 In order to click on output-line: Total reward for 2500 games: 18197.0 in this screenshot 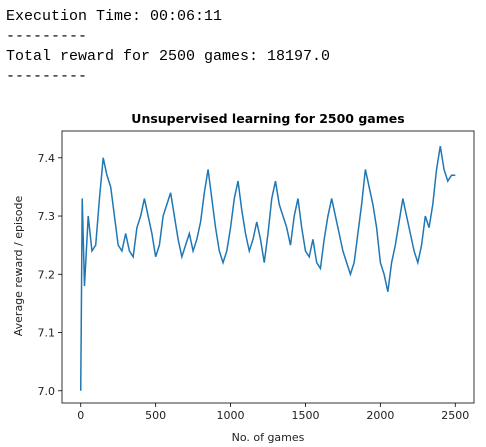, I will do `click(168, 56)`.